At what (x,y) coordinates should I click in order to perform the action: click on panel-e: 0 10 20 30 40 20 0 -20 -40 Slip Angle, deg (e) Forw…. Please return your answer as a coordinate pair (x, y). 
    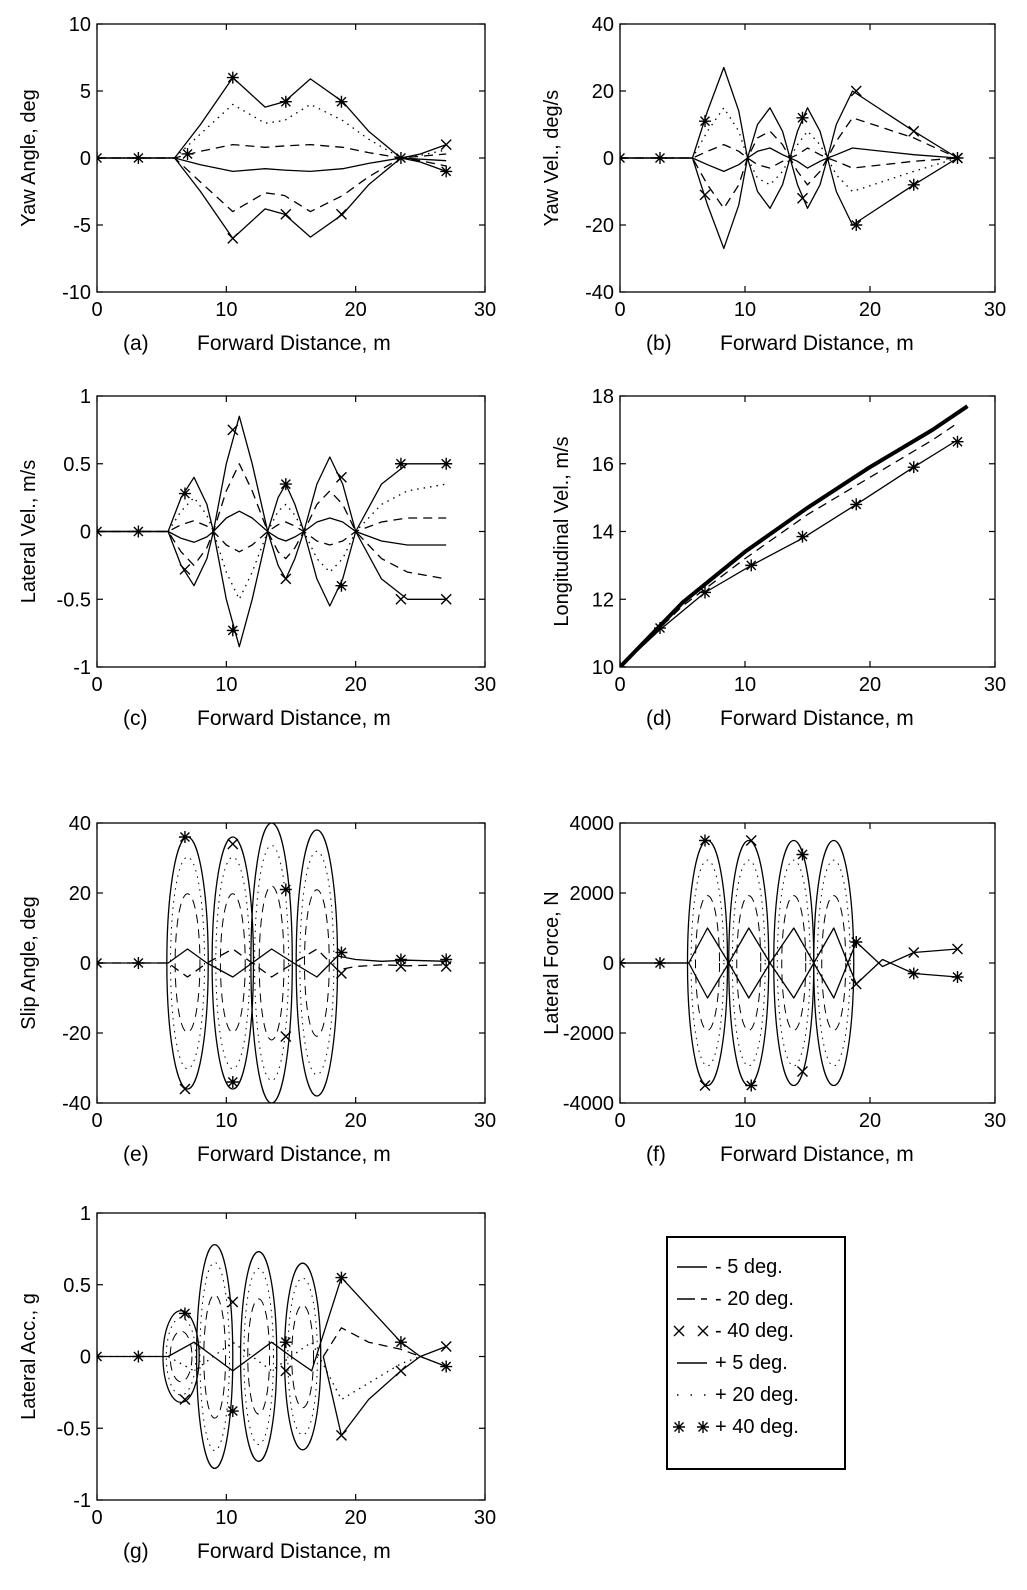
    Looking at the image, I should click on (257, 989).